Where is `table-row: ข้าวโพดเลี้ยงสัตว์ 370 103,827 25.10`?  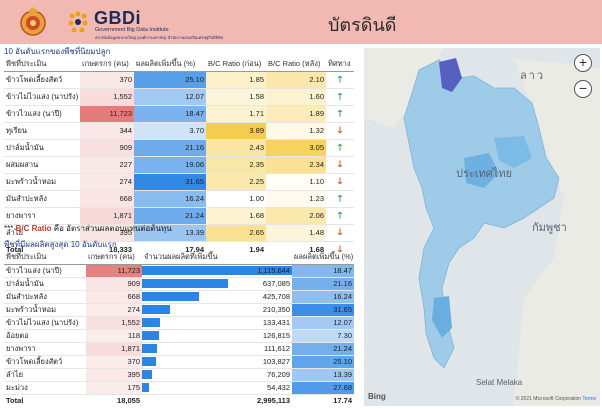 table-row: ข้าวโพดเลี้ยงสัตว์ 370 103,827 25.10 is located at coordinates (179, 362).